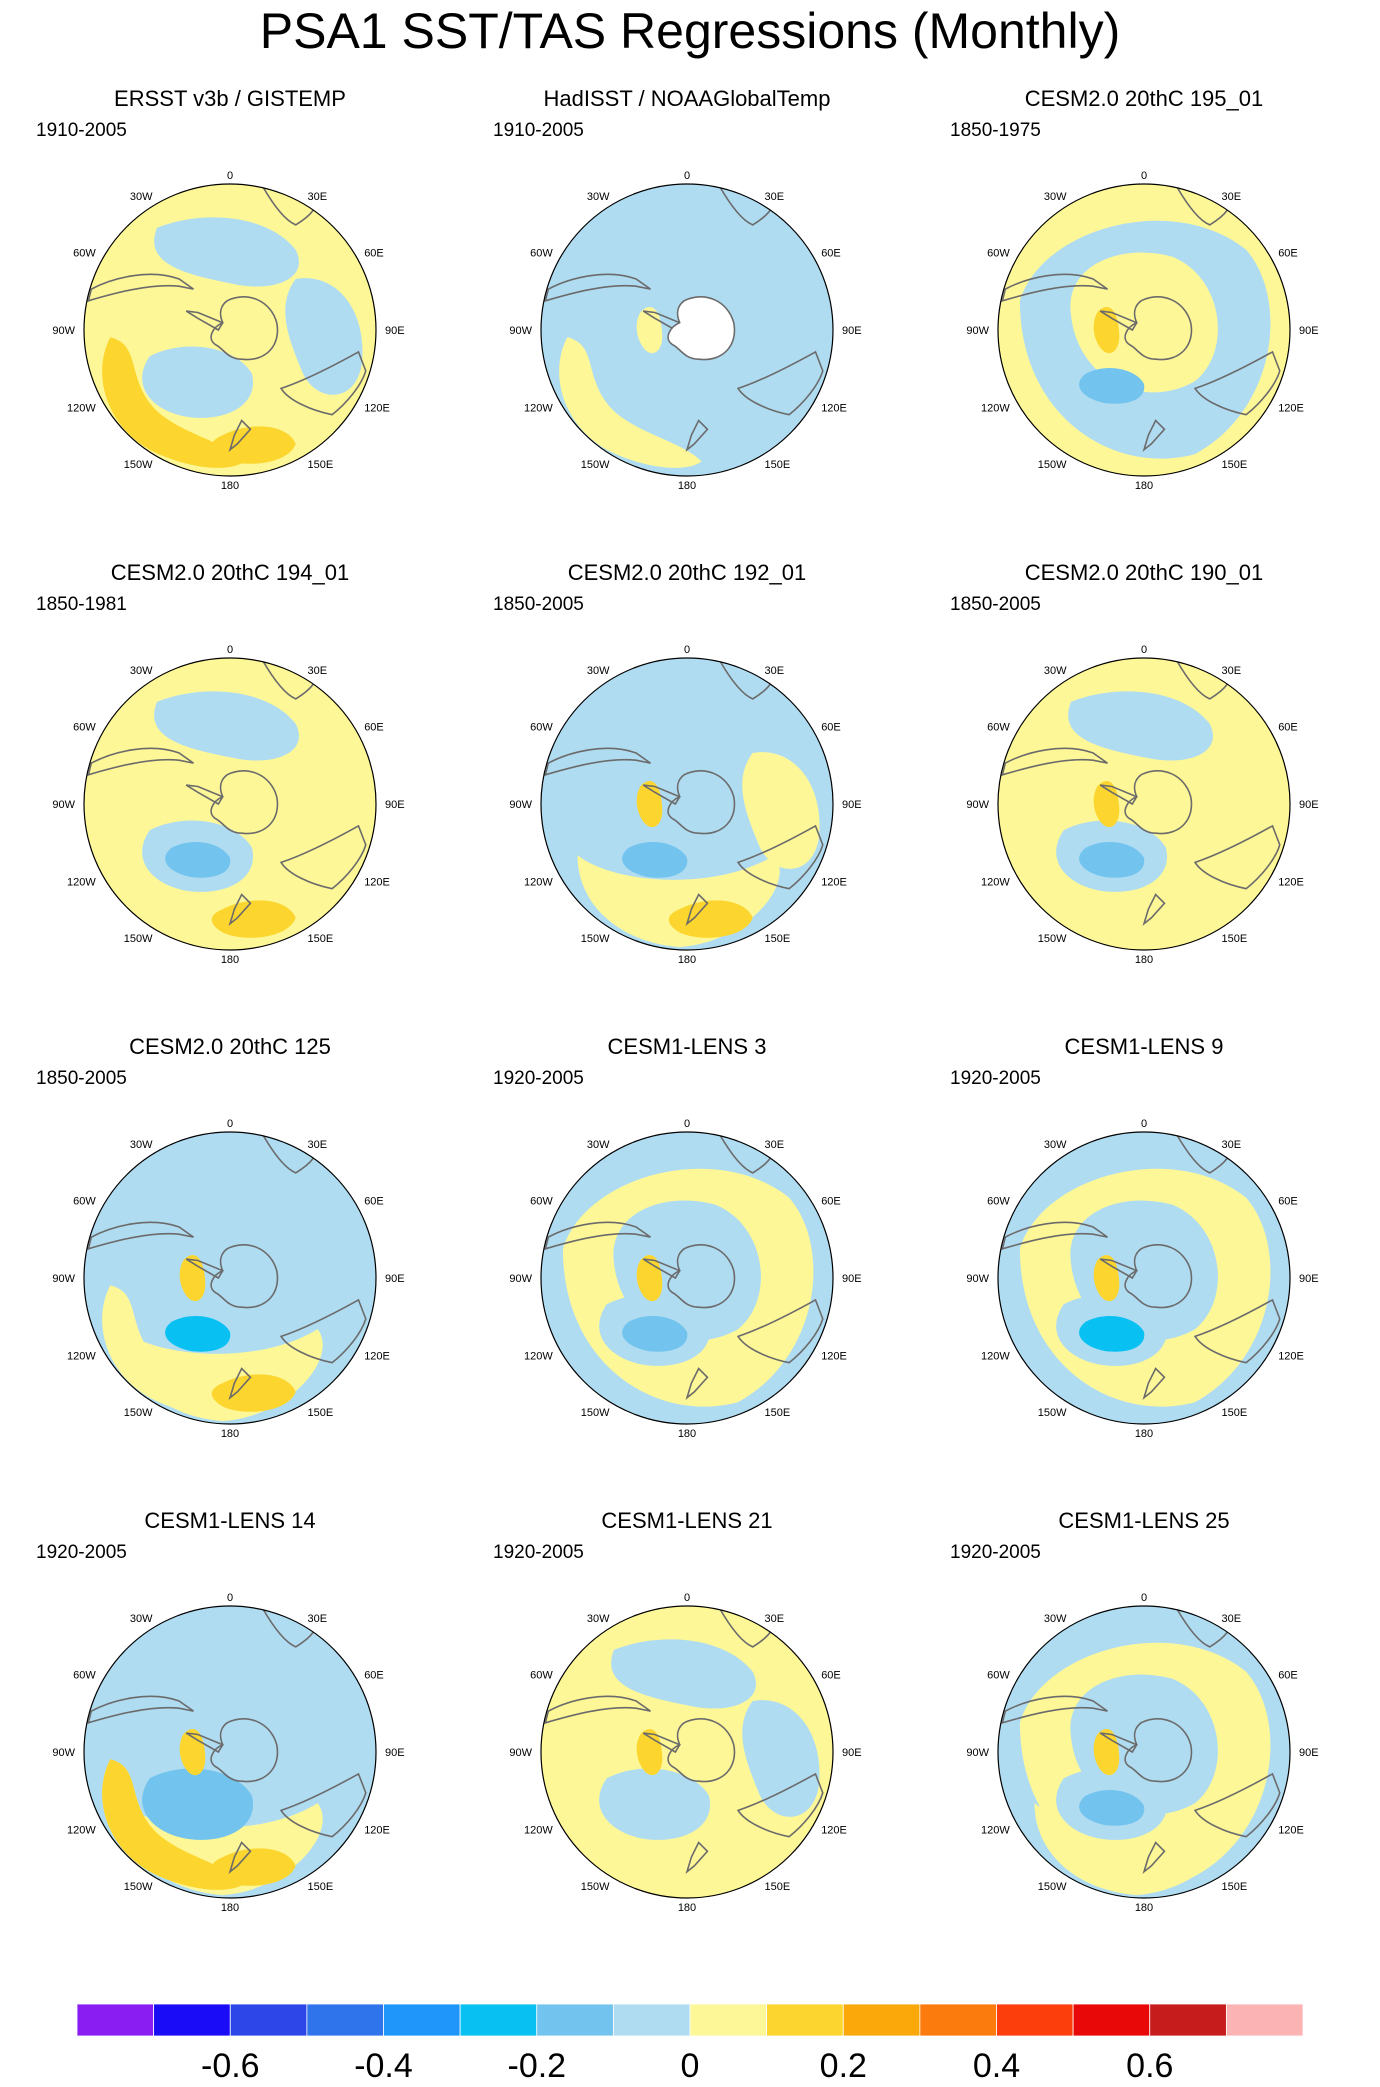 Image resolution: width=1380 pixels, height=2087 pixels. What do you see at coordinates (321, 465) in the screenshot?
I see `longitude-label: 150E` at bounding box center [321, 465].